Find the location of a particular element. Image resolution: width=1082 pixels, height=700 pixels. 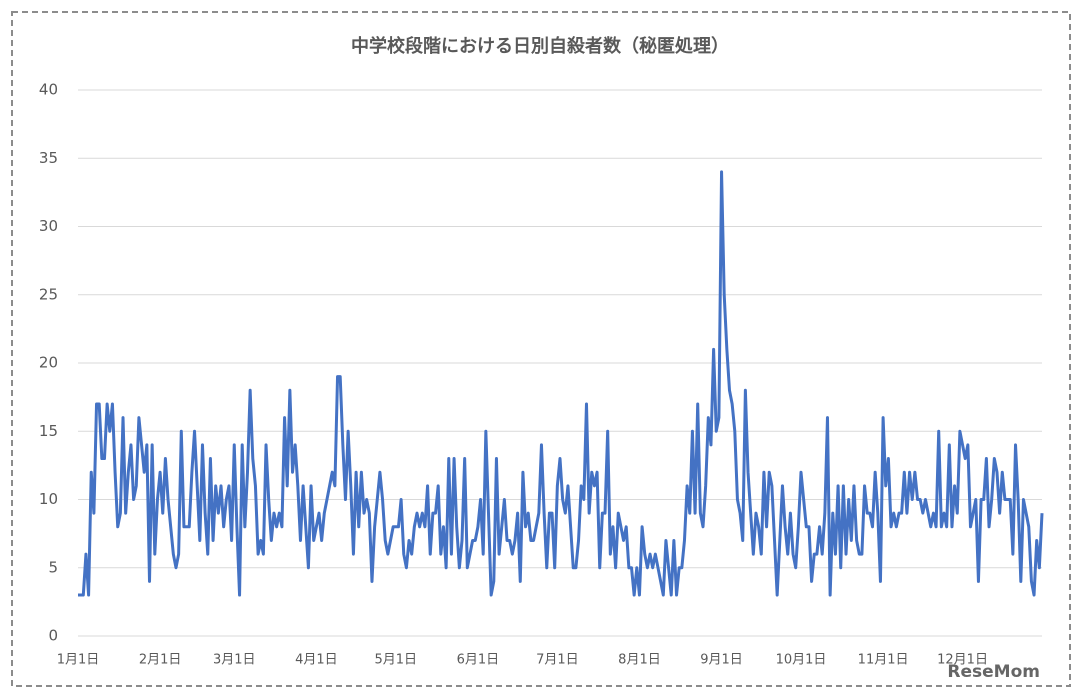

y-tick-label: 35 is located at coordinates (48, 158).